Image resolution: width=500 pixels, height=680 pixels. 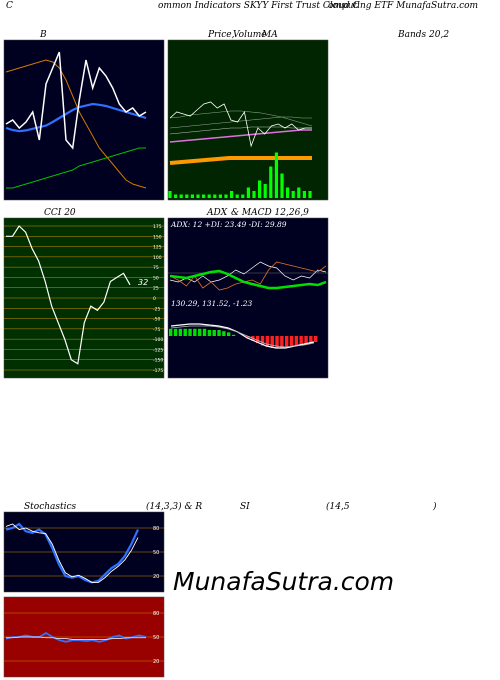 I want to click on adx-title-a: ADX, so click(x=217, y=213).